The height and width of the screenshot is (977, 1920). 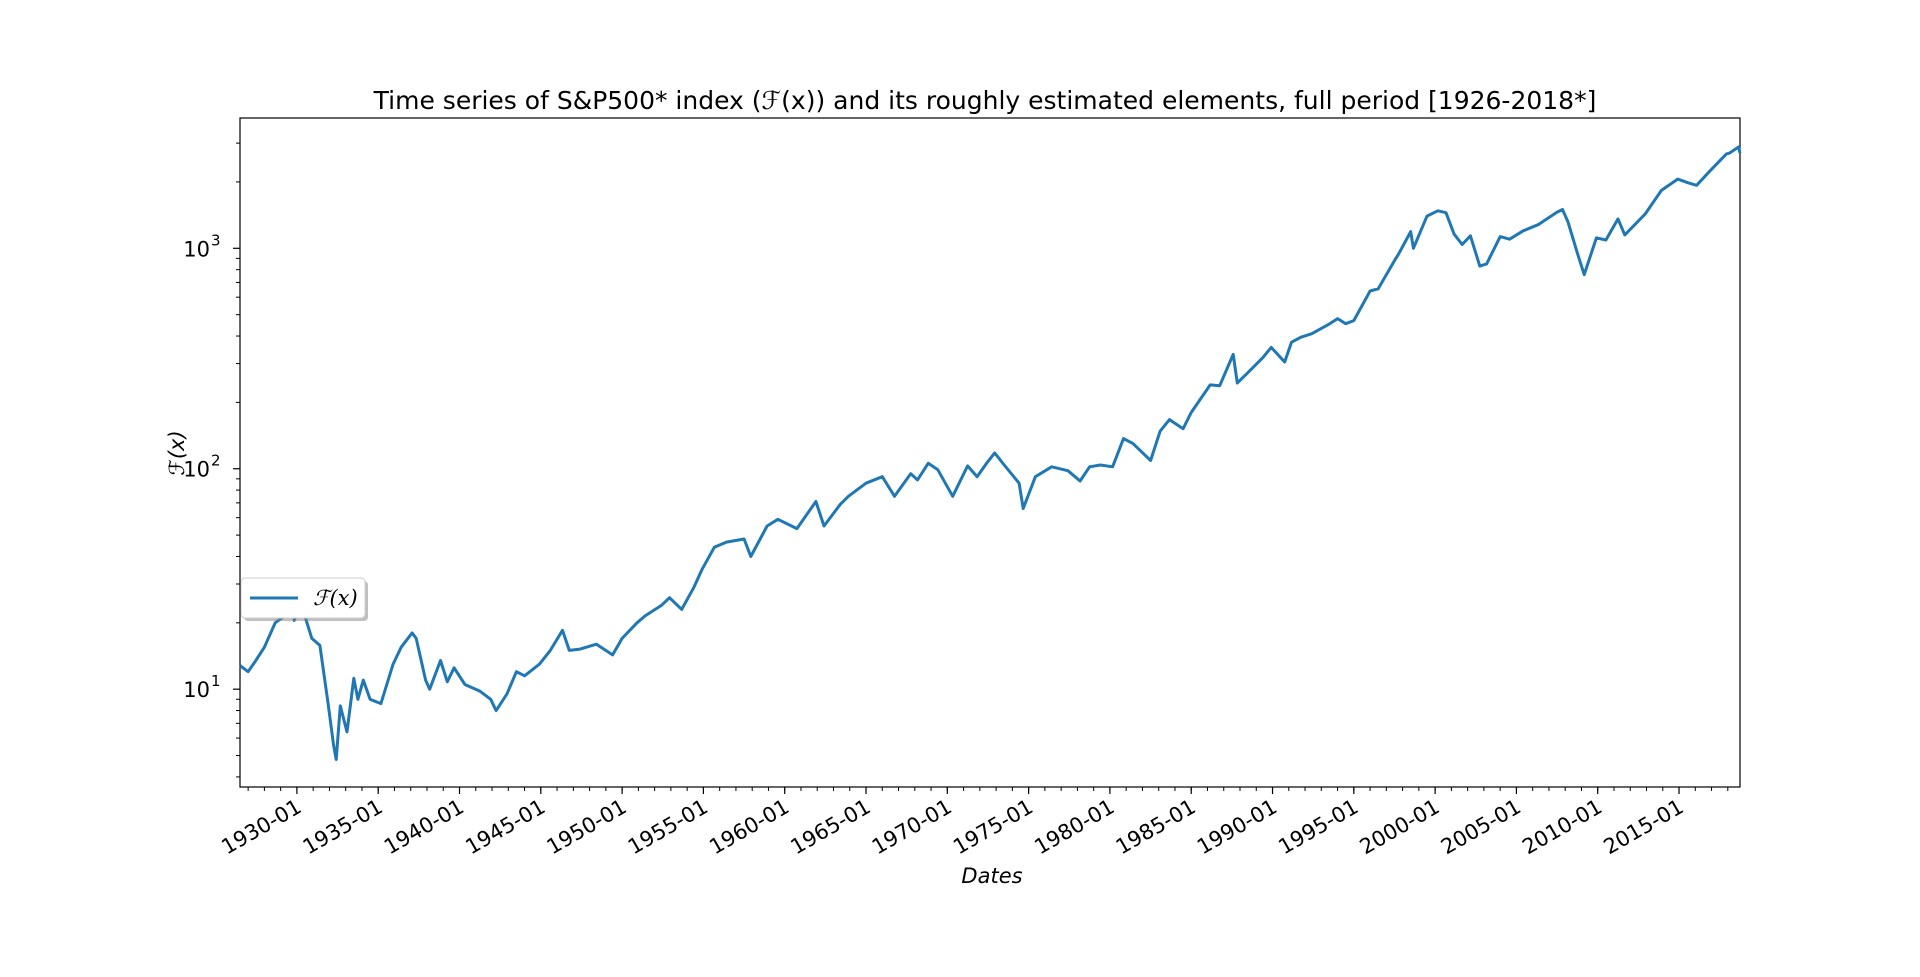 I want to click on x-axis-label: Dates, so click(x=991, y=876).